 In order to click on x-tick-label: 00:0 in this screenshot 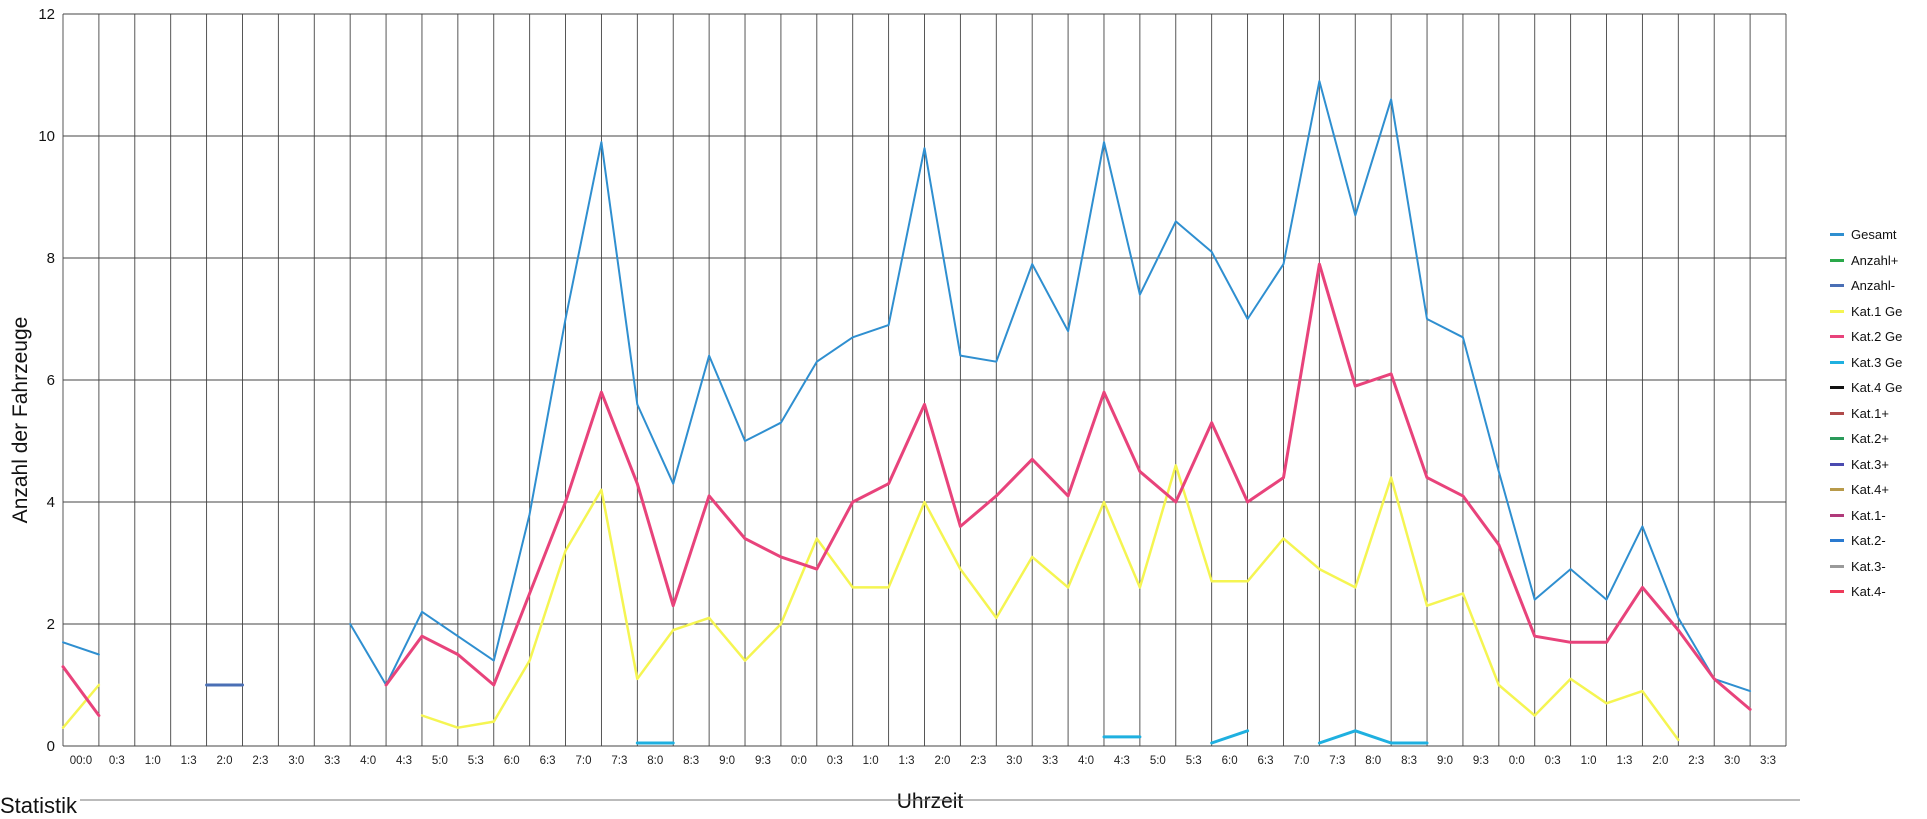, I will do `click(81, 761)`.